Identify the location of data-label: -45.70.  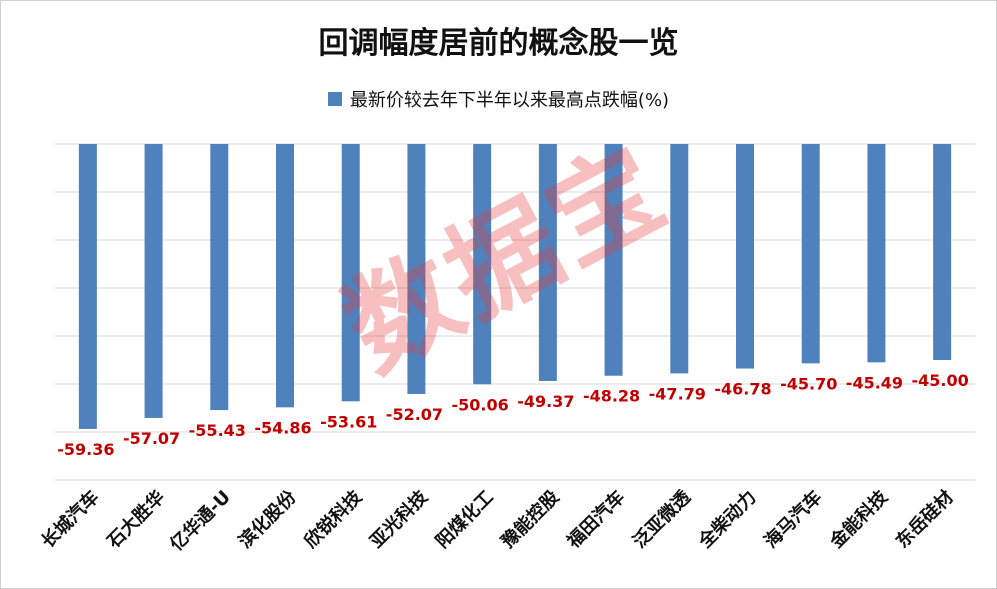
(808, 383).